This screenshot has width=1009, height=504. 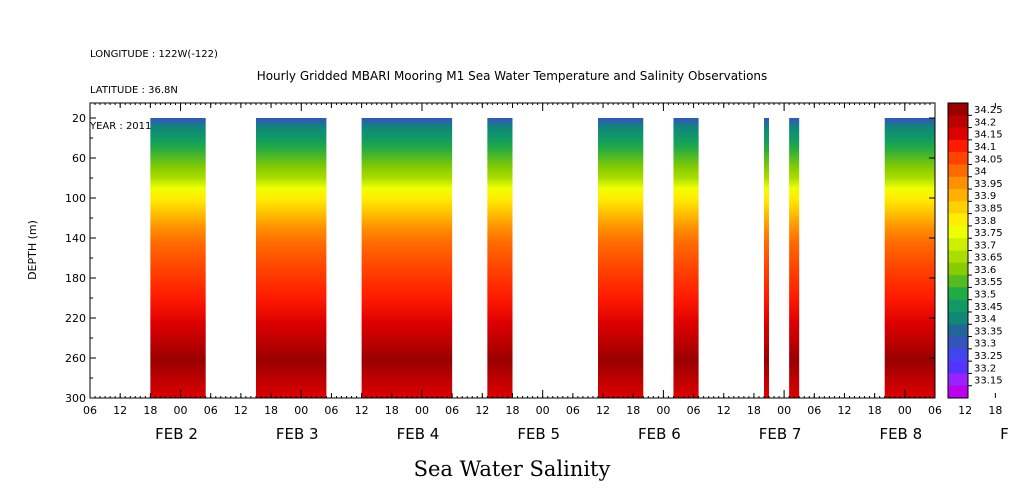 I want to click on colorbar-label: 33.25, so click(x=988, y=356).